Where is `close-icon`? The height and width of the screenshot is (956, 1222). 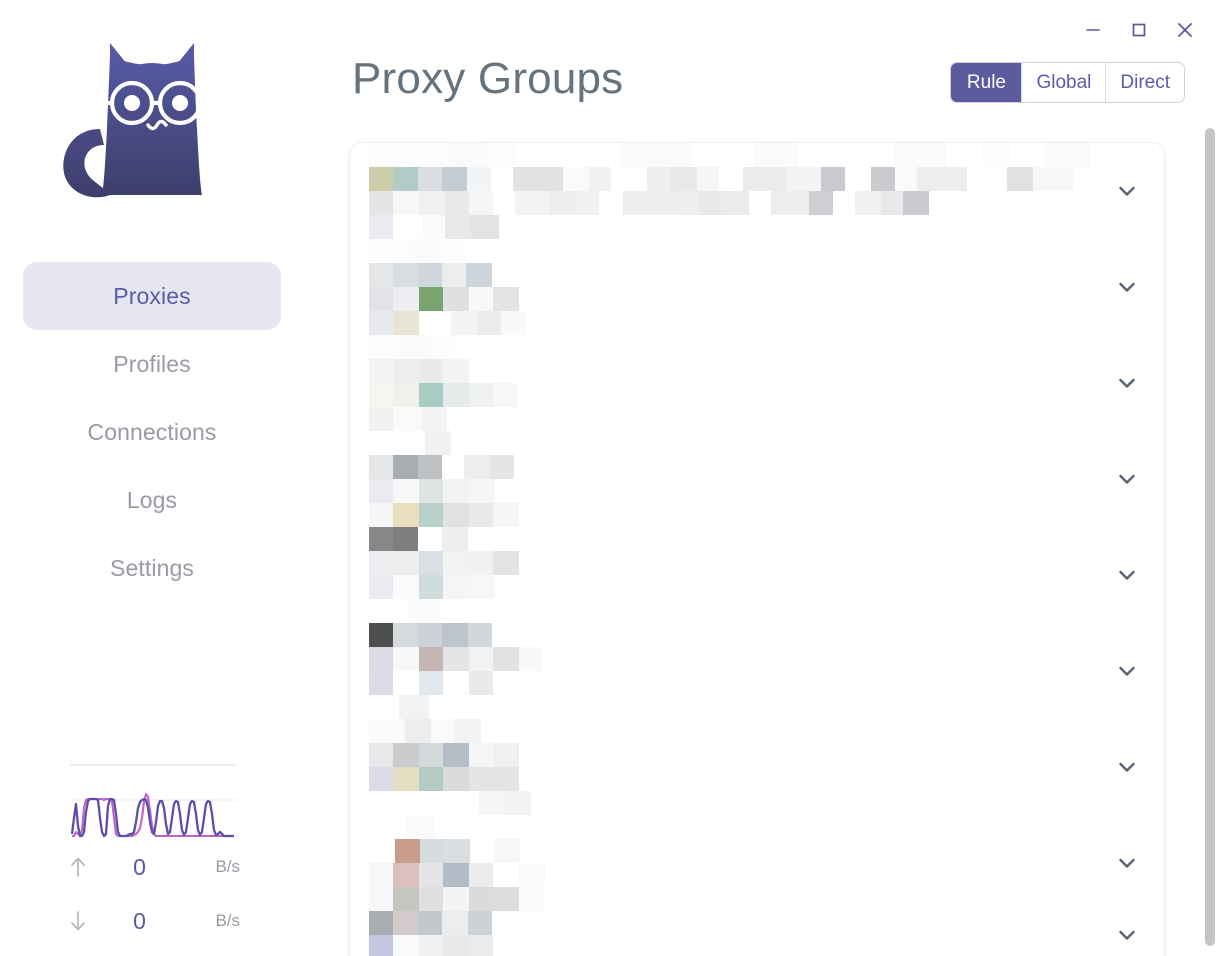
close-icon is located at coordinates (1185, 30).